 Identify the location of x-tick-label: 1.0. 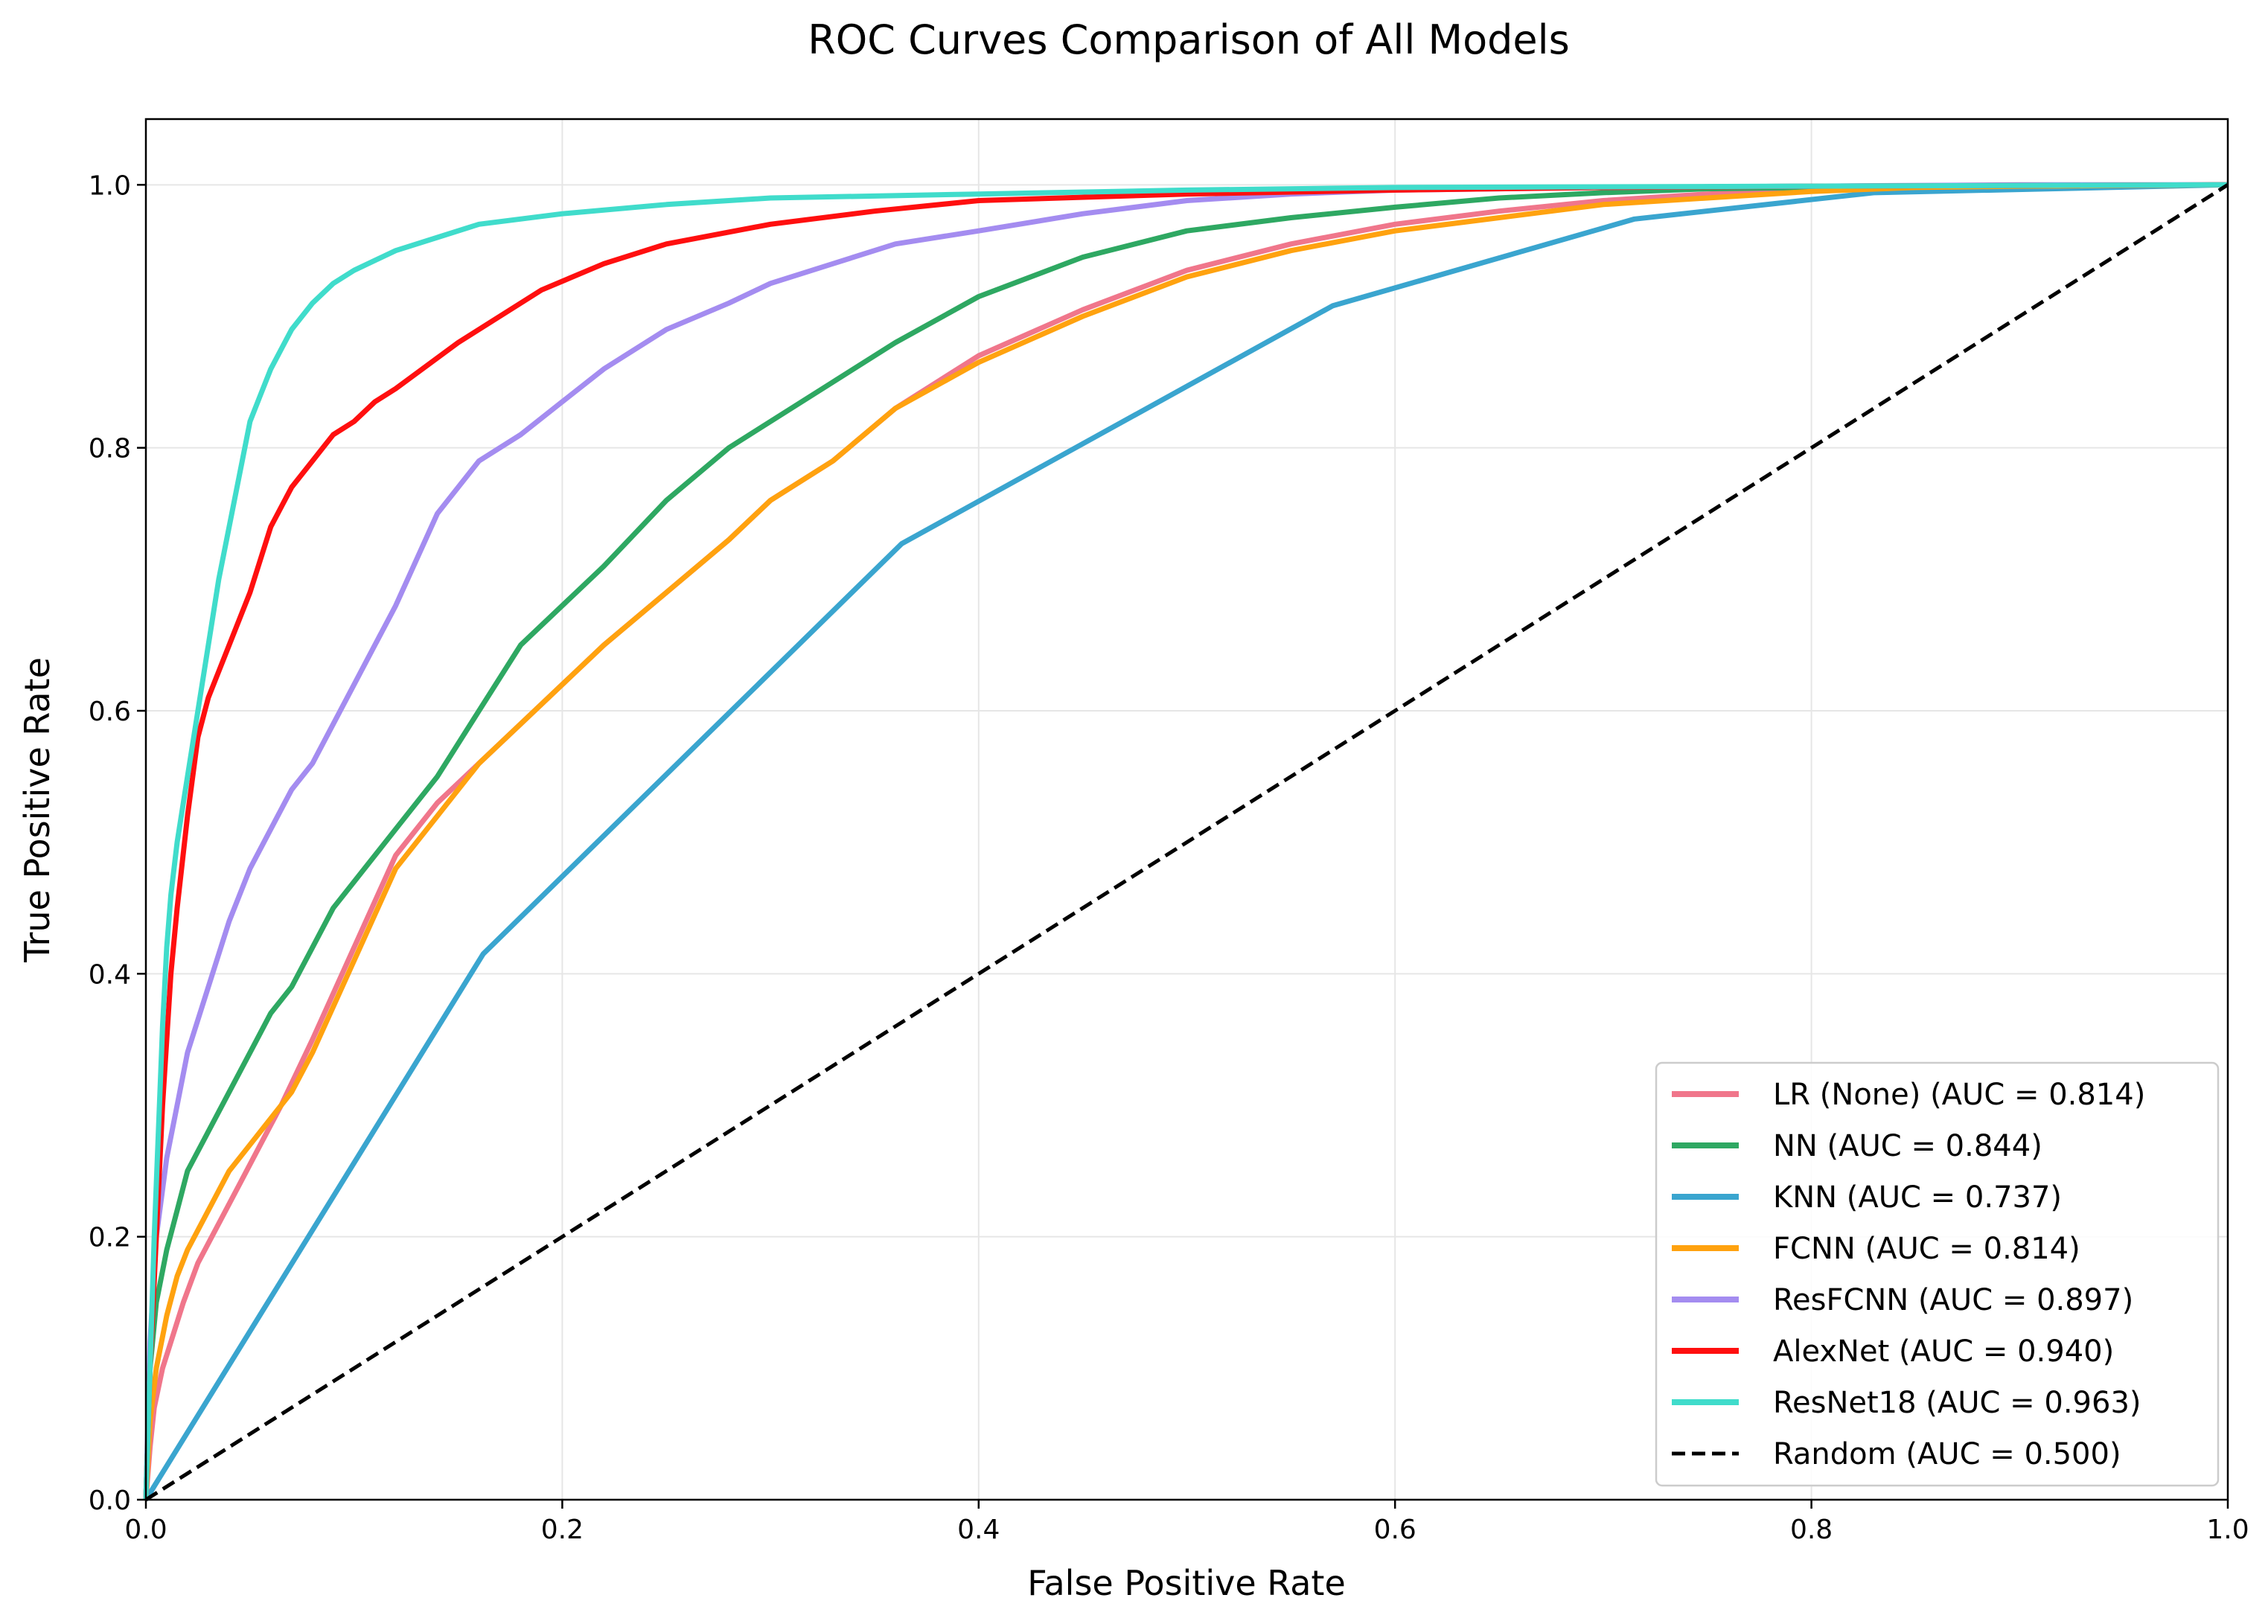
(2227, 1530).